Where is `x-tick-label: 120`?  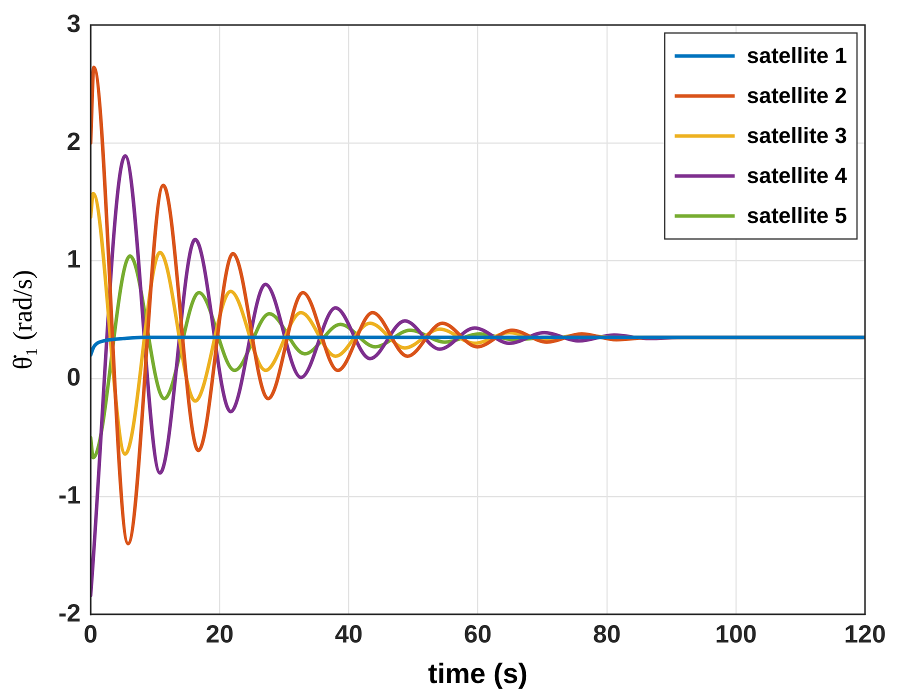
x-tick-label: 120 is located at coordinates (865, 634).